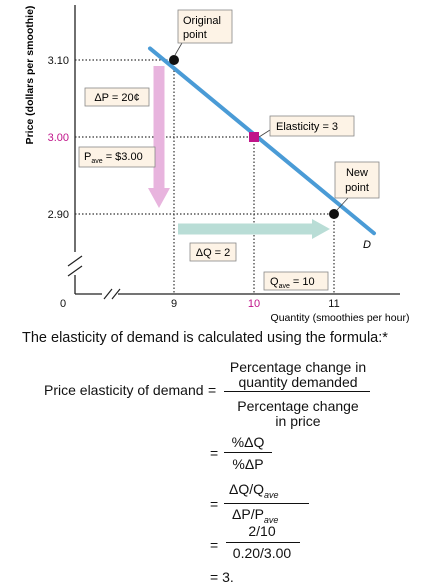 The image size is (427, 588). What do you see at coordinates (58, 61) in the screenshot?
I see `y-tick-label: 3.10` at bounding box center [58, 61].